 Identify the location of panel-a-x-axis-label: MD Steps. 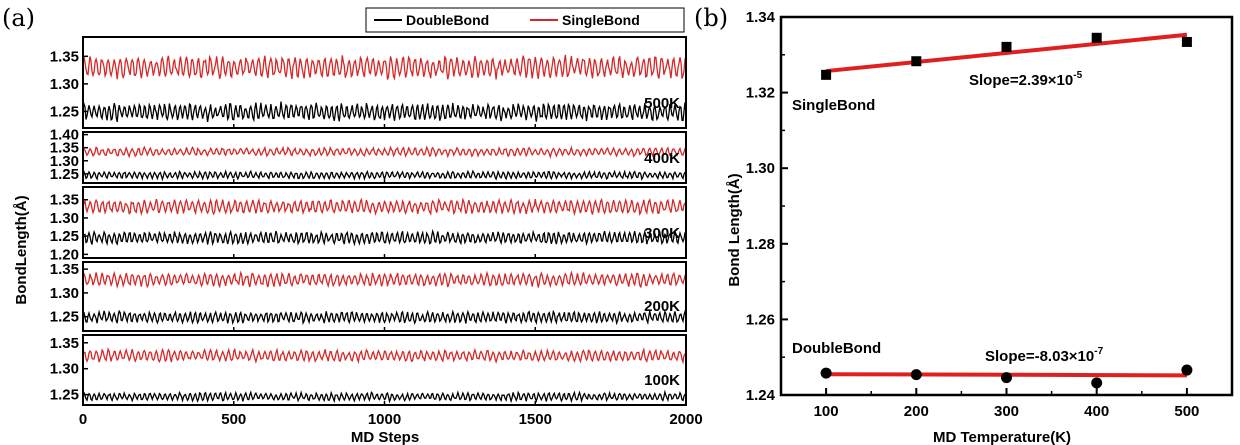
(385, 437).